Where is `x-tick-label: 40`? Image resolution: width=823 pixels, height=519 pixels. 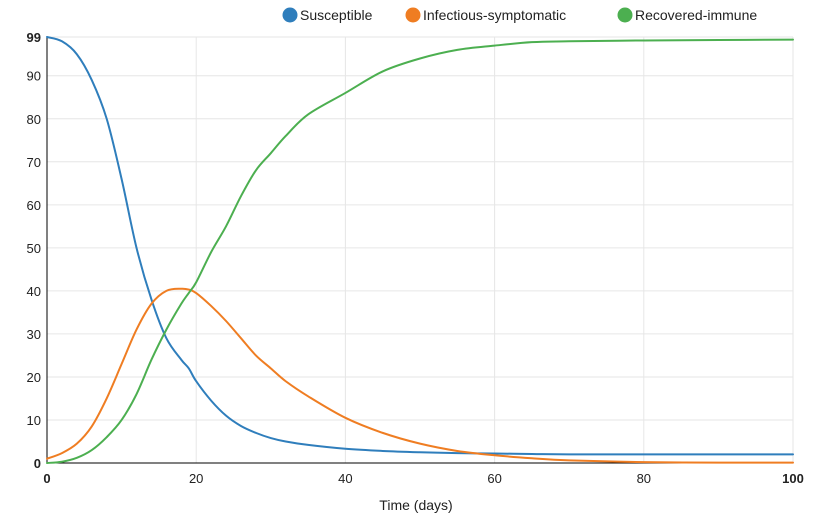
x-tick-label: 40 is located at coordinates (345, 478).